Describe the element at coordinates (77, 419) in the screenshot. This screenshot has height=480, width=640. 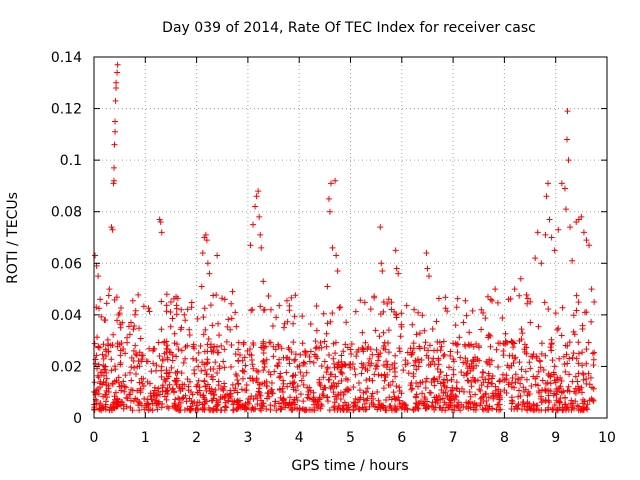
I see `y-tick-label: 0` at that location.